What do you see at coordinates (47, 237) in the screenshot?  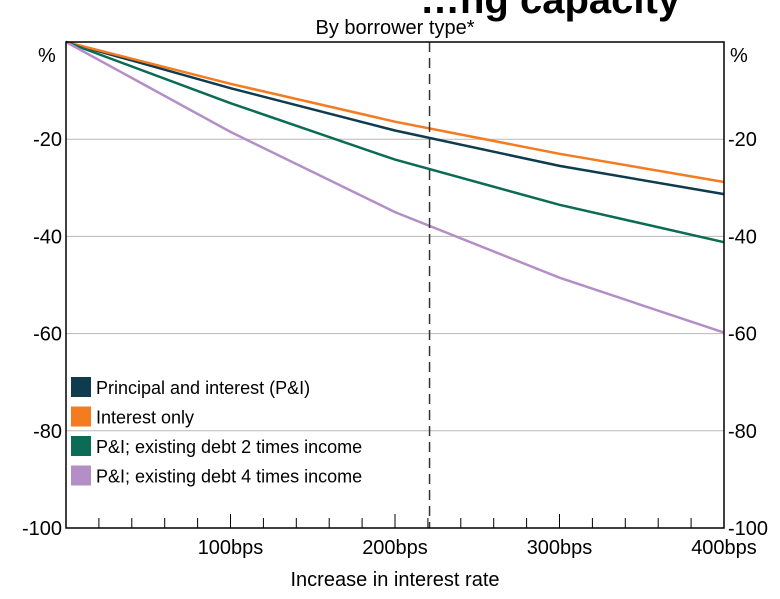 I see `y-tick-label-left: -40` at bounding box center [47, 237].